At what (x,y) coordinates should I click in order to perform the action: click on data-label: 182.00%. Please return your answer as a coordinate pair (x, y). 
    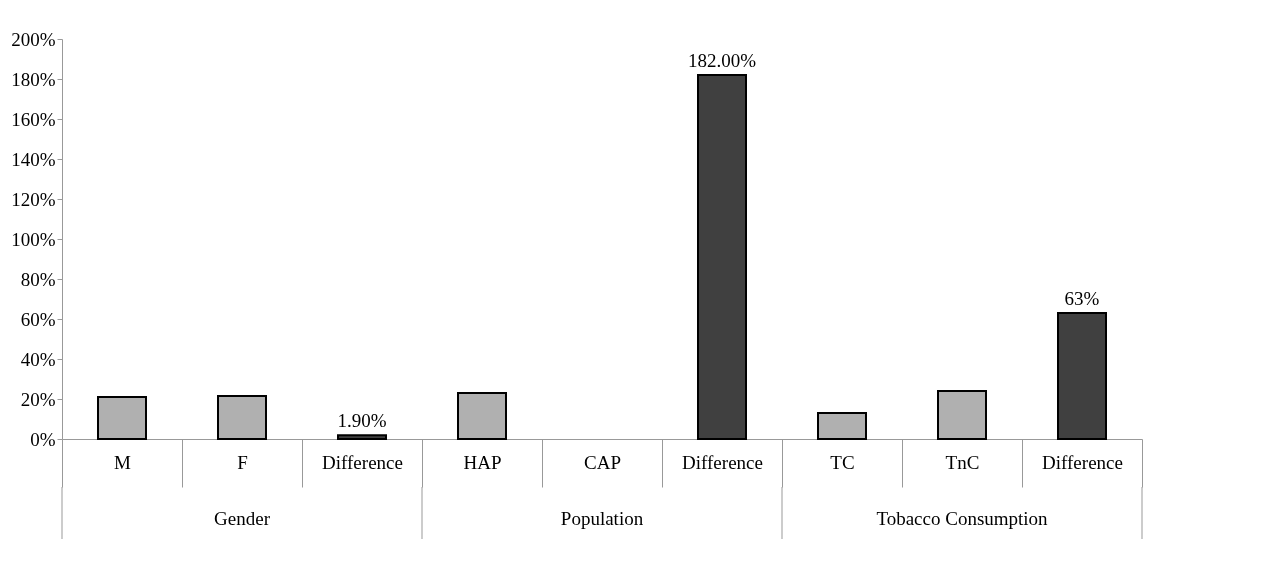
    Looking at the image, I should click on (722, 60).